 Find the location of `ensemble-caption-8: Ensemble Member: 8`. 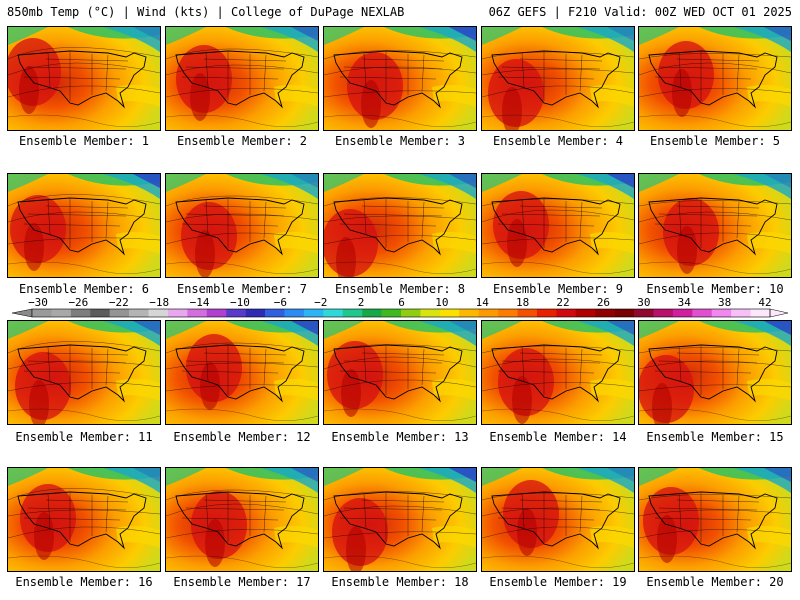

ensemble-caption-8: Ensemble Member: 8 is located at coordinates (400, 289).